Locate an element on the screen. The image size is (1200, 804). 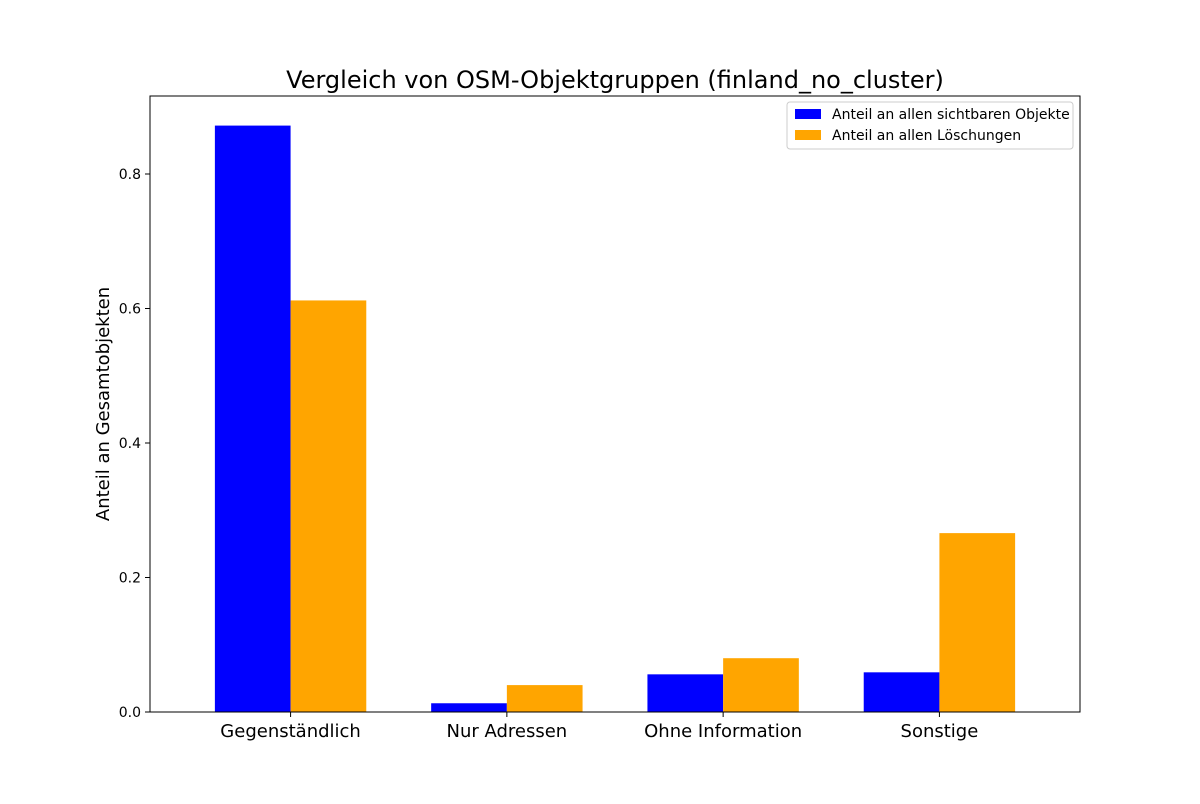
y-tick-label: 0.2 is located at coordinates (130, 579).